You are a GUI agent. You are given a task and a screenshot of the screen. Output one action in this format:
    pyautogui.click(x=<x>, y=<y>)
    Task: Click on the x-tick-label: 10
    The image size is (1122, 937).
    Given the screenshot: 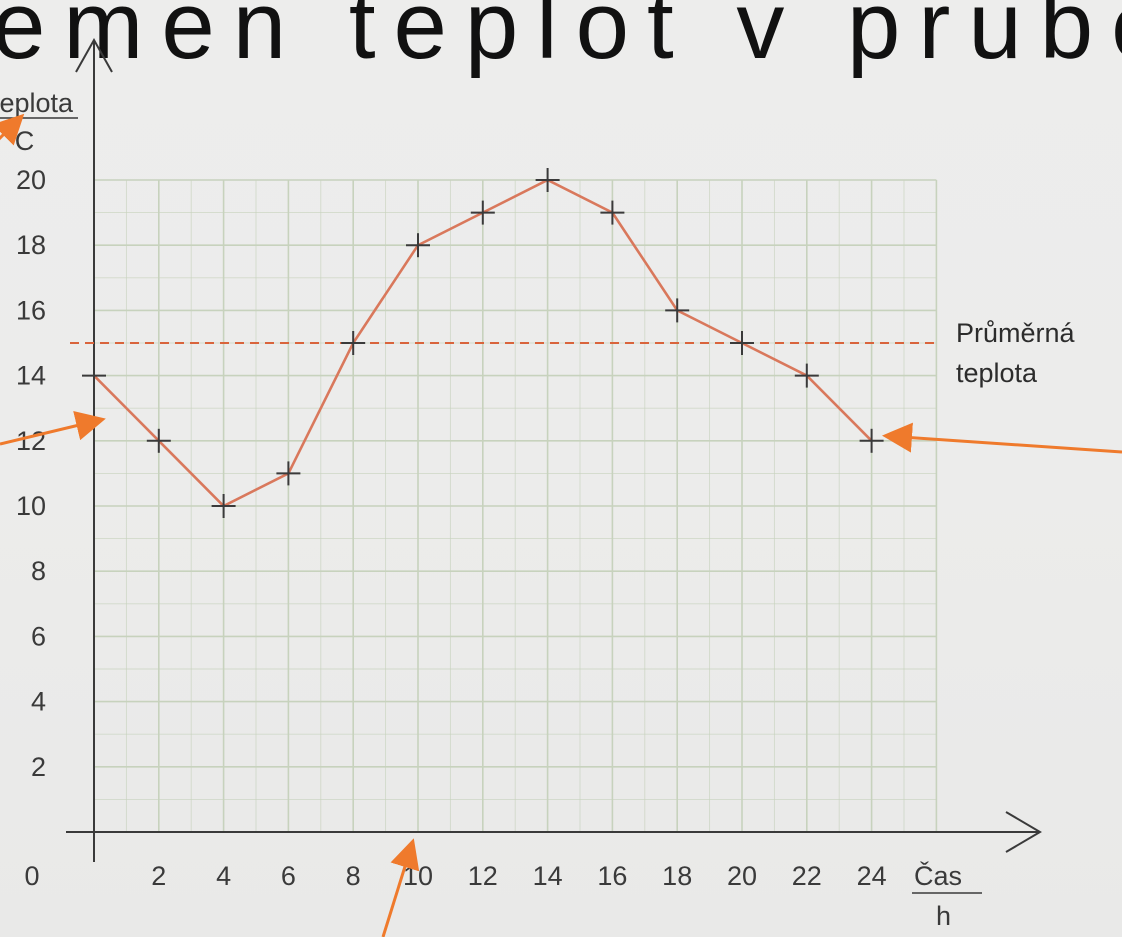 What is the action you would take?
    pyautogui.click(x=418, y=876)
    